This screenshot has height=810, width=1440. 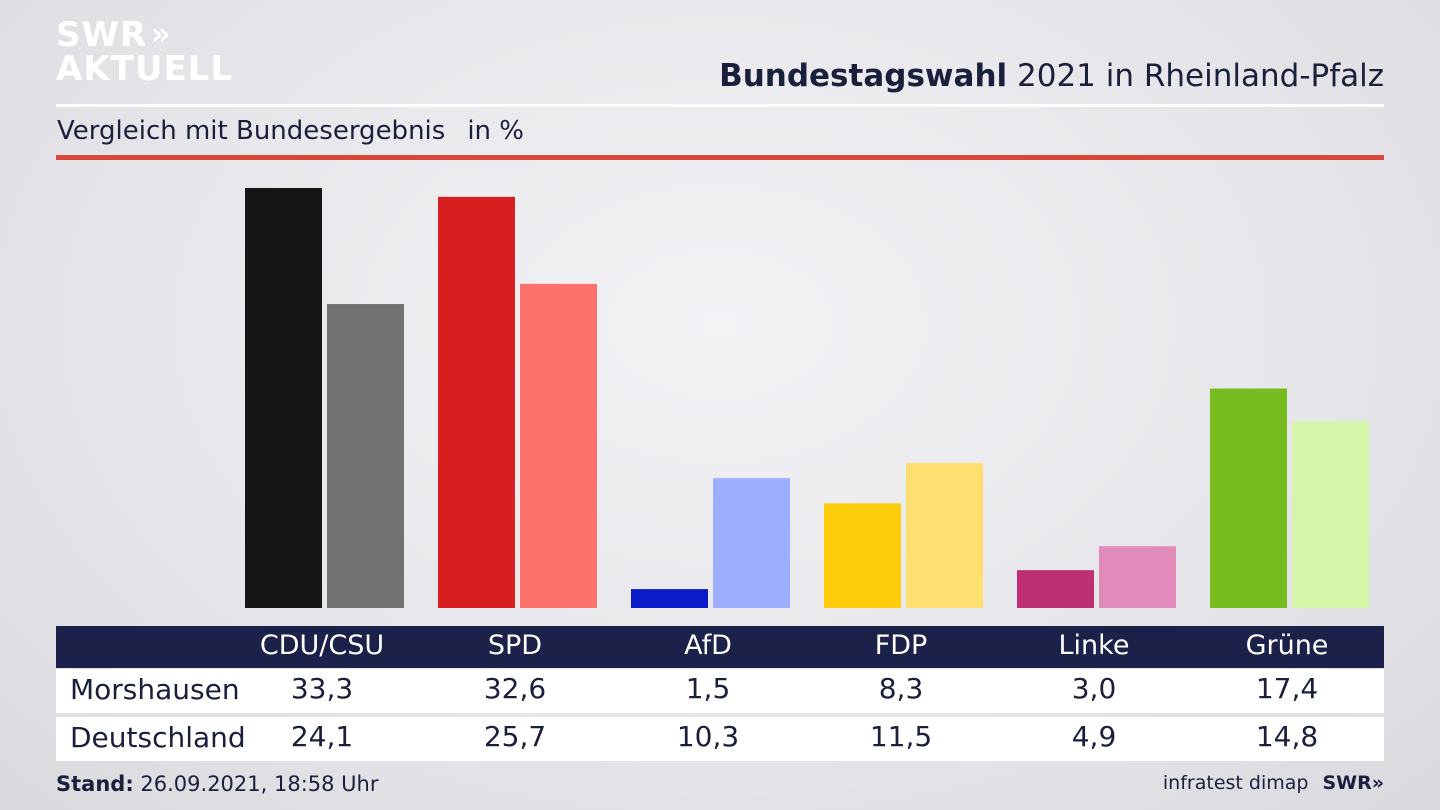 I want to click on subtitle-text: Vergleich mit Bundesergebnis, so click(x=251, y=131).